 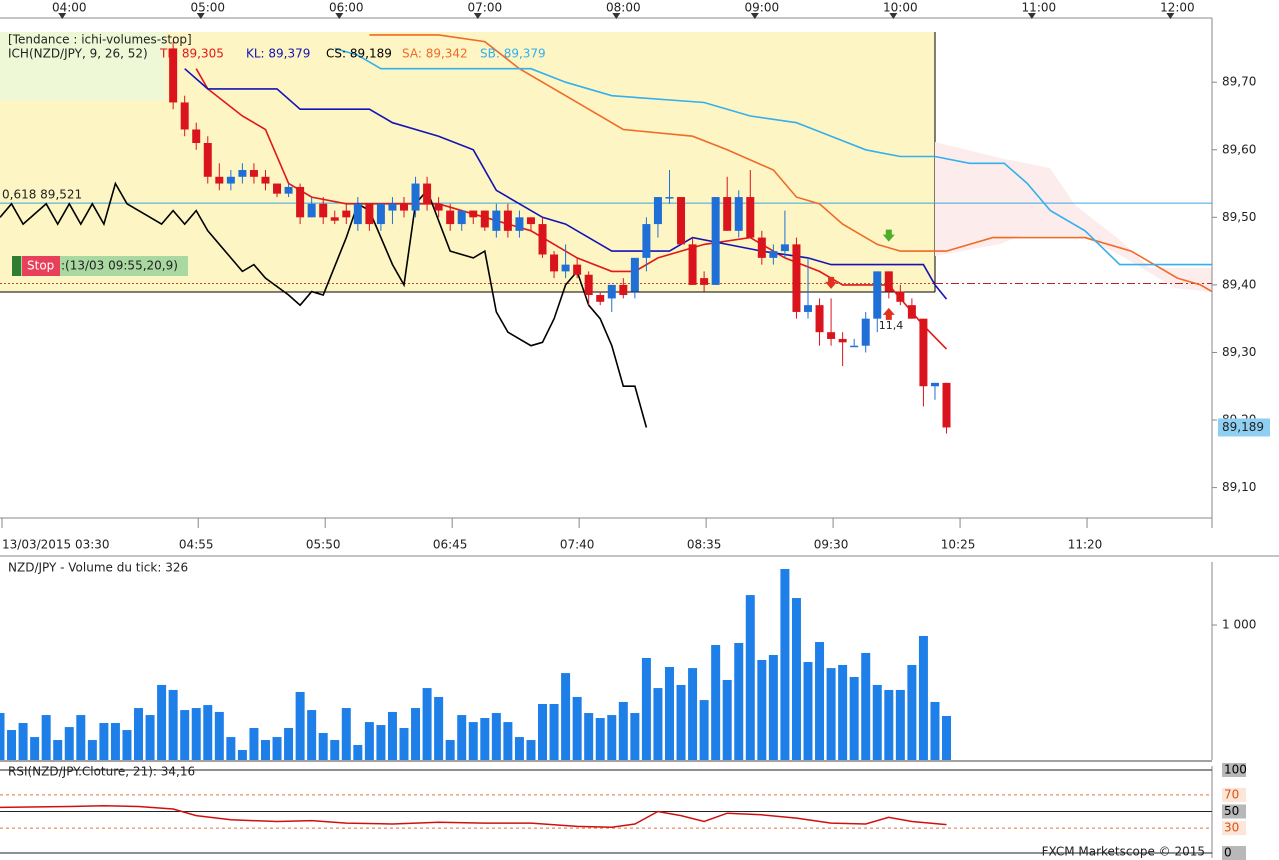 What do you see at coordinates (42, 195) in the screenshot?
I see `fib-label: 0,618 89,521` at bounding box center [42, 195].